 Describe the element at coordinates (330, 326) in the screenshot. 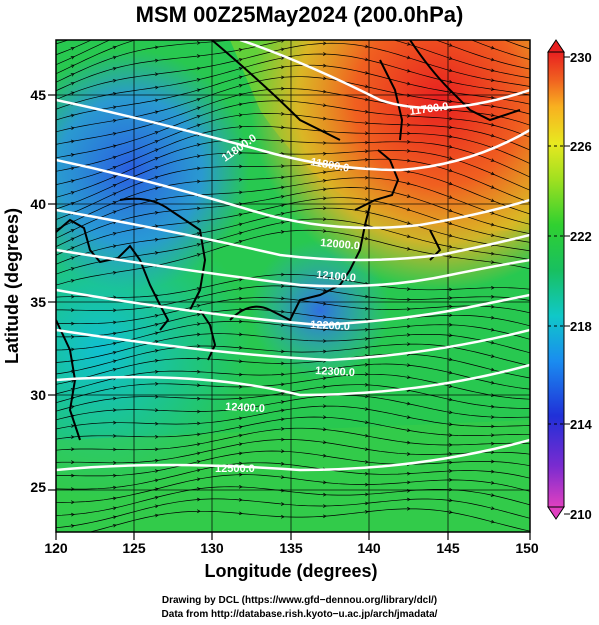

I see `contour-label: 12200.0` at that location.